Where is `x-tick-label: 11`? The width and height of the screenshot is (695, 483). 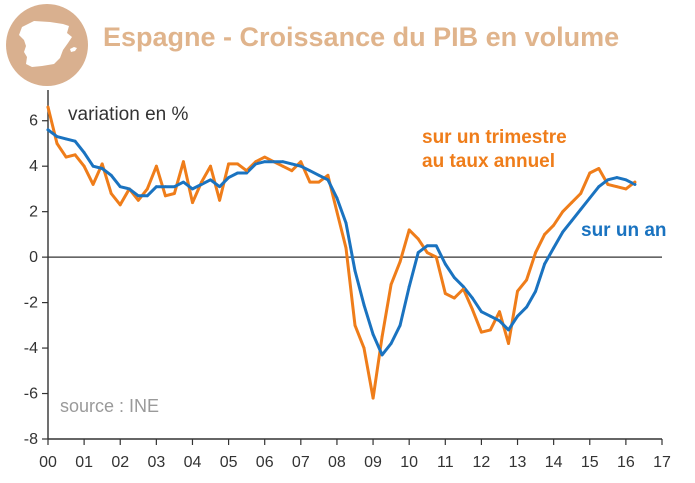
x-tick-label: 11 is located at coordinates (445, 462).